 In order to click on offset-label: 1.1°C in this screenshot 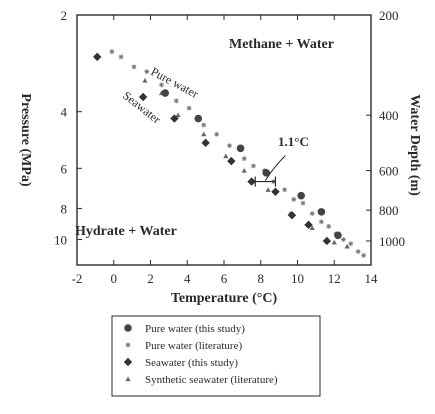, I will do `click(293, 141)`.